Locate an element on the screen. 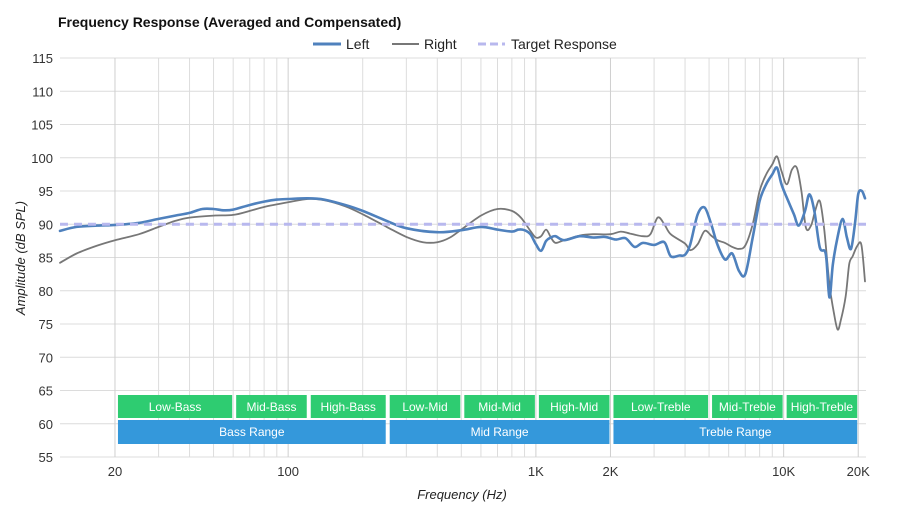  legend: Left Right Target Response is located at coordinates (465, 44).